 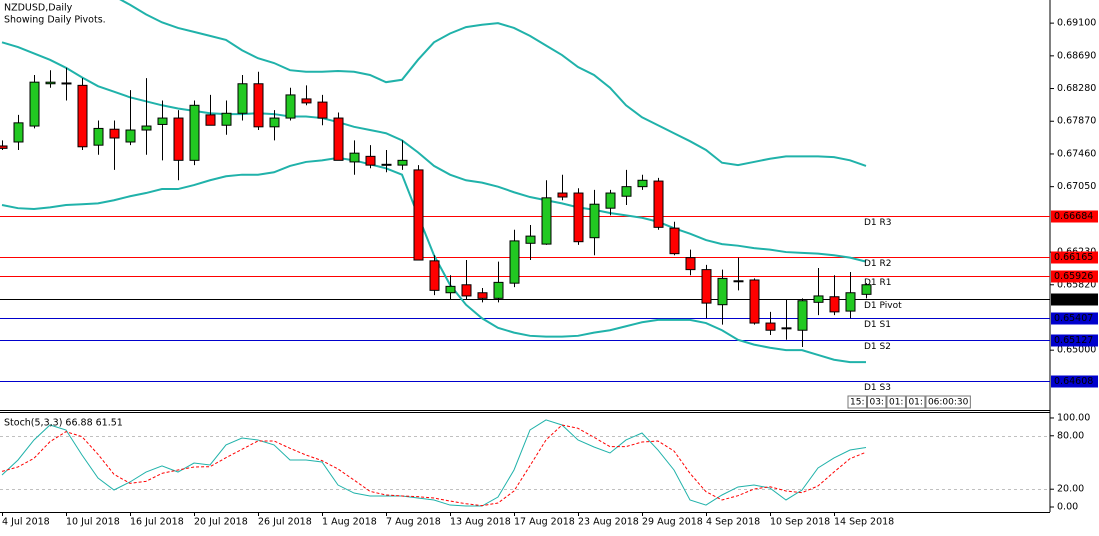 What do you see at coordinates (63, 423) in the screenshot?
I see `indicator-title: Stoch(5,3,3) 66.88 61.51` at bounding box center [63, 423].